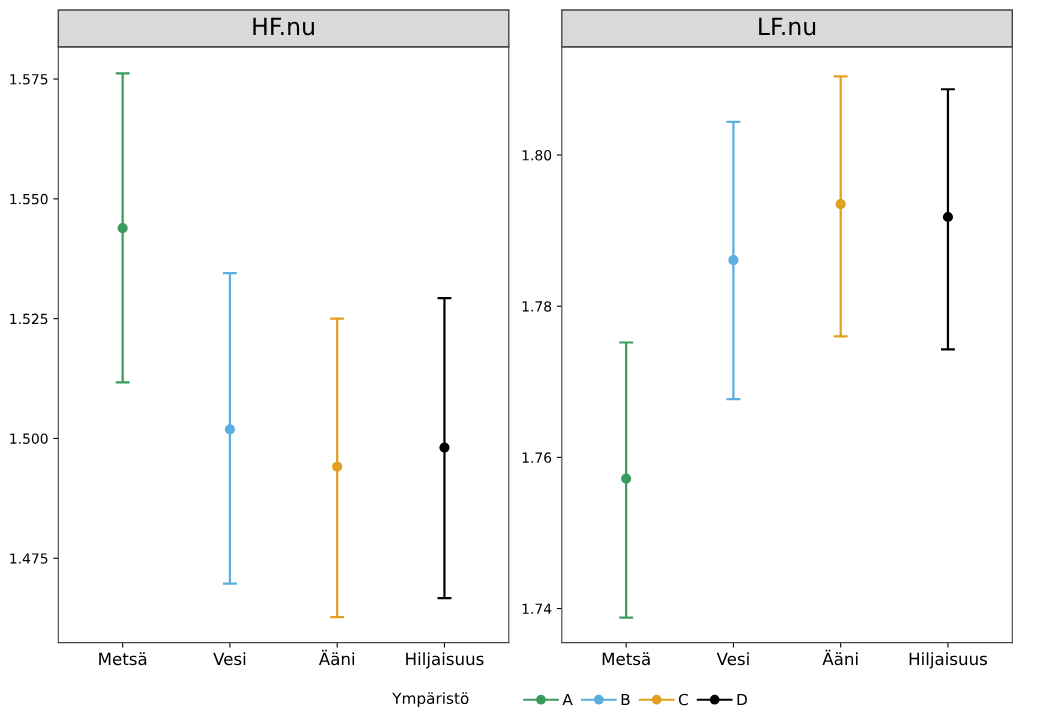 This screenshot has height=722, width=1060. Describe the element at coordinates (625, 699) in the screenshot. I see `legend-label: B` at that location.